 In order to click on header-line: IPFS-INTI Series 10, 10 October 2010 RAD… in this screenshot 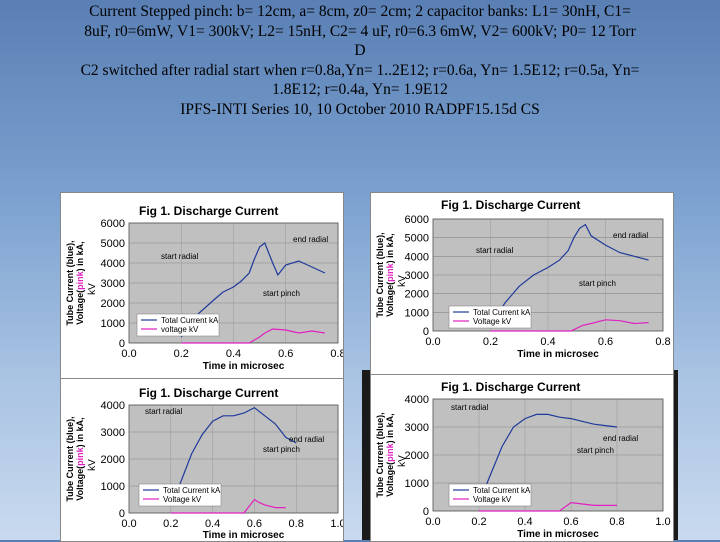, I will do `click(360, 109)`.